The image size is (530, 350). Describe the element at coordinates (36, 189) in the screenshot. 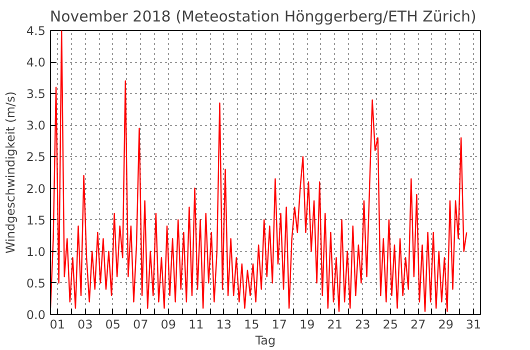

I see `y-tick-label: 2.0` at that location.